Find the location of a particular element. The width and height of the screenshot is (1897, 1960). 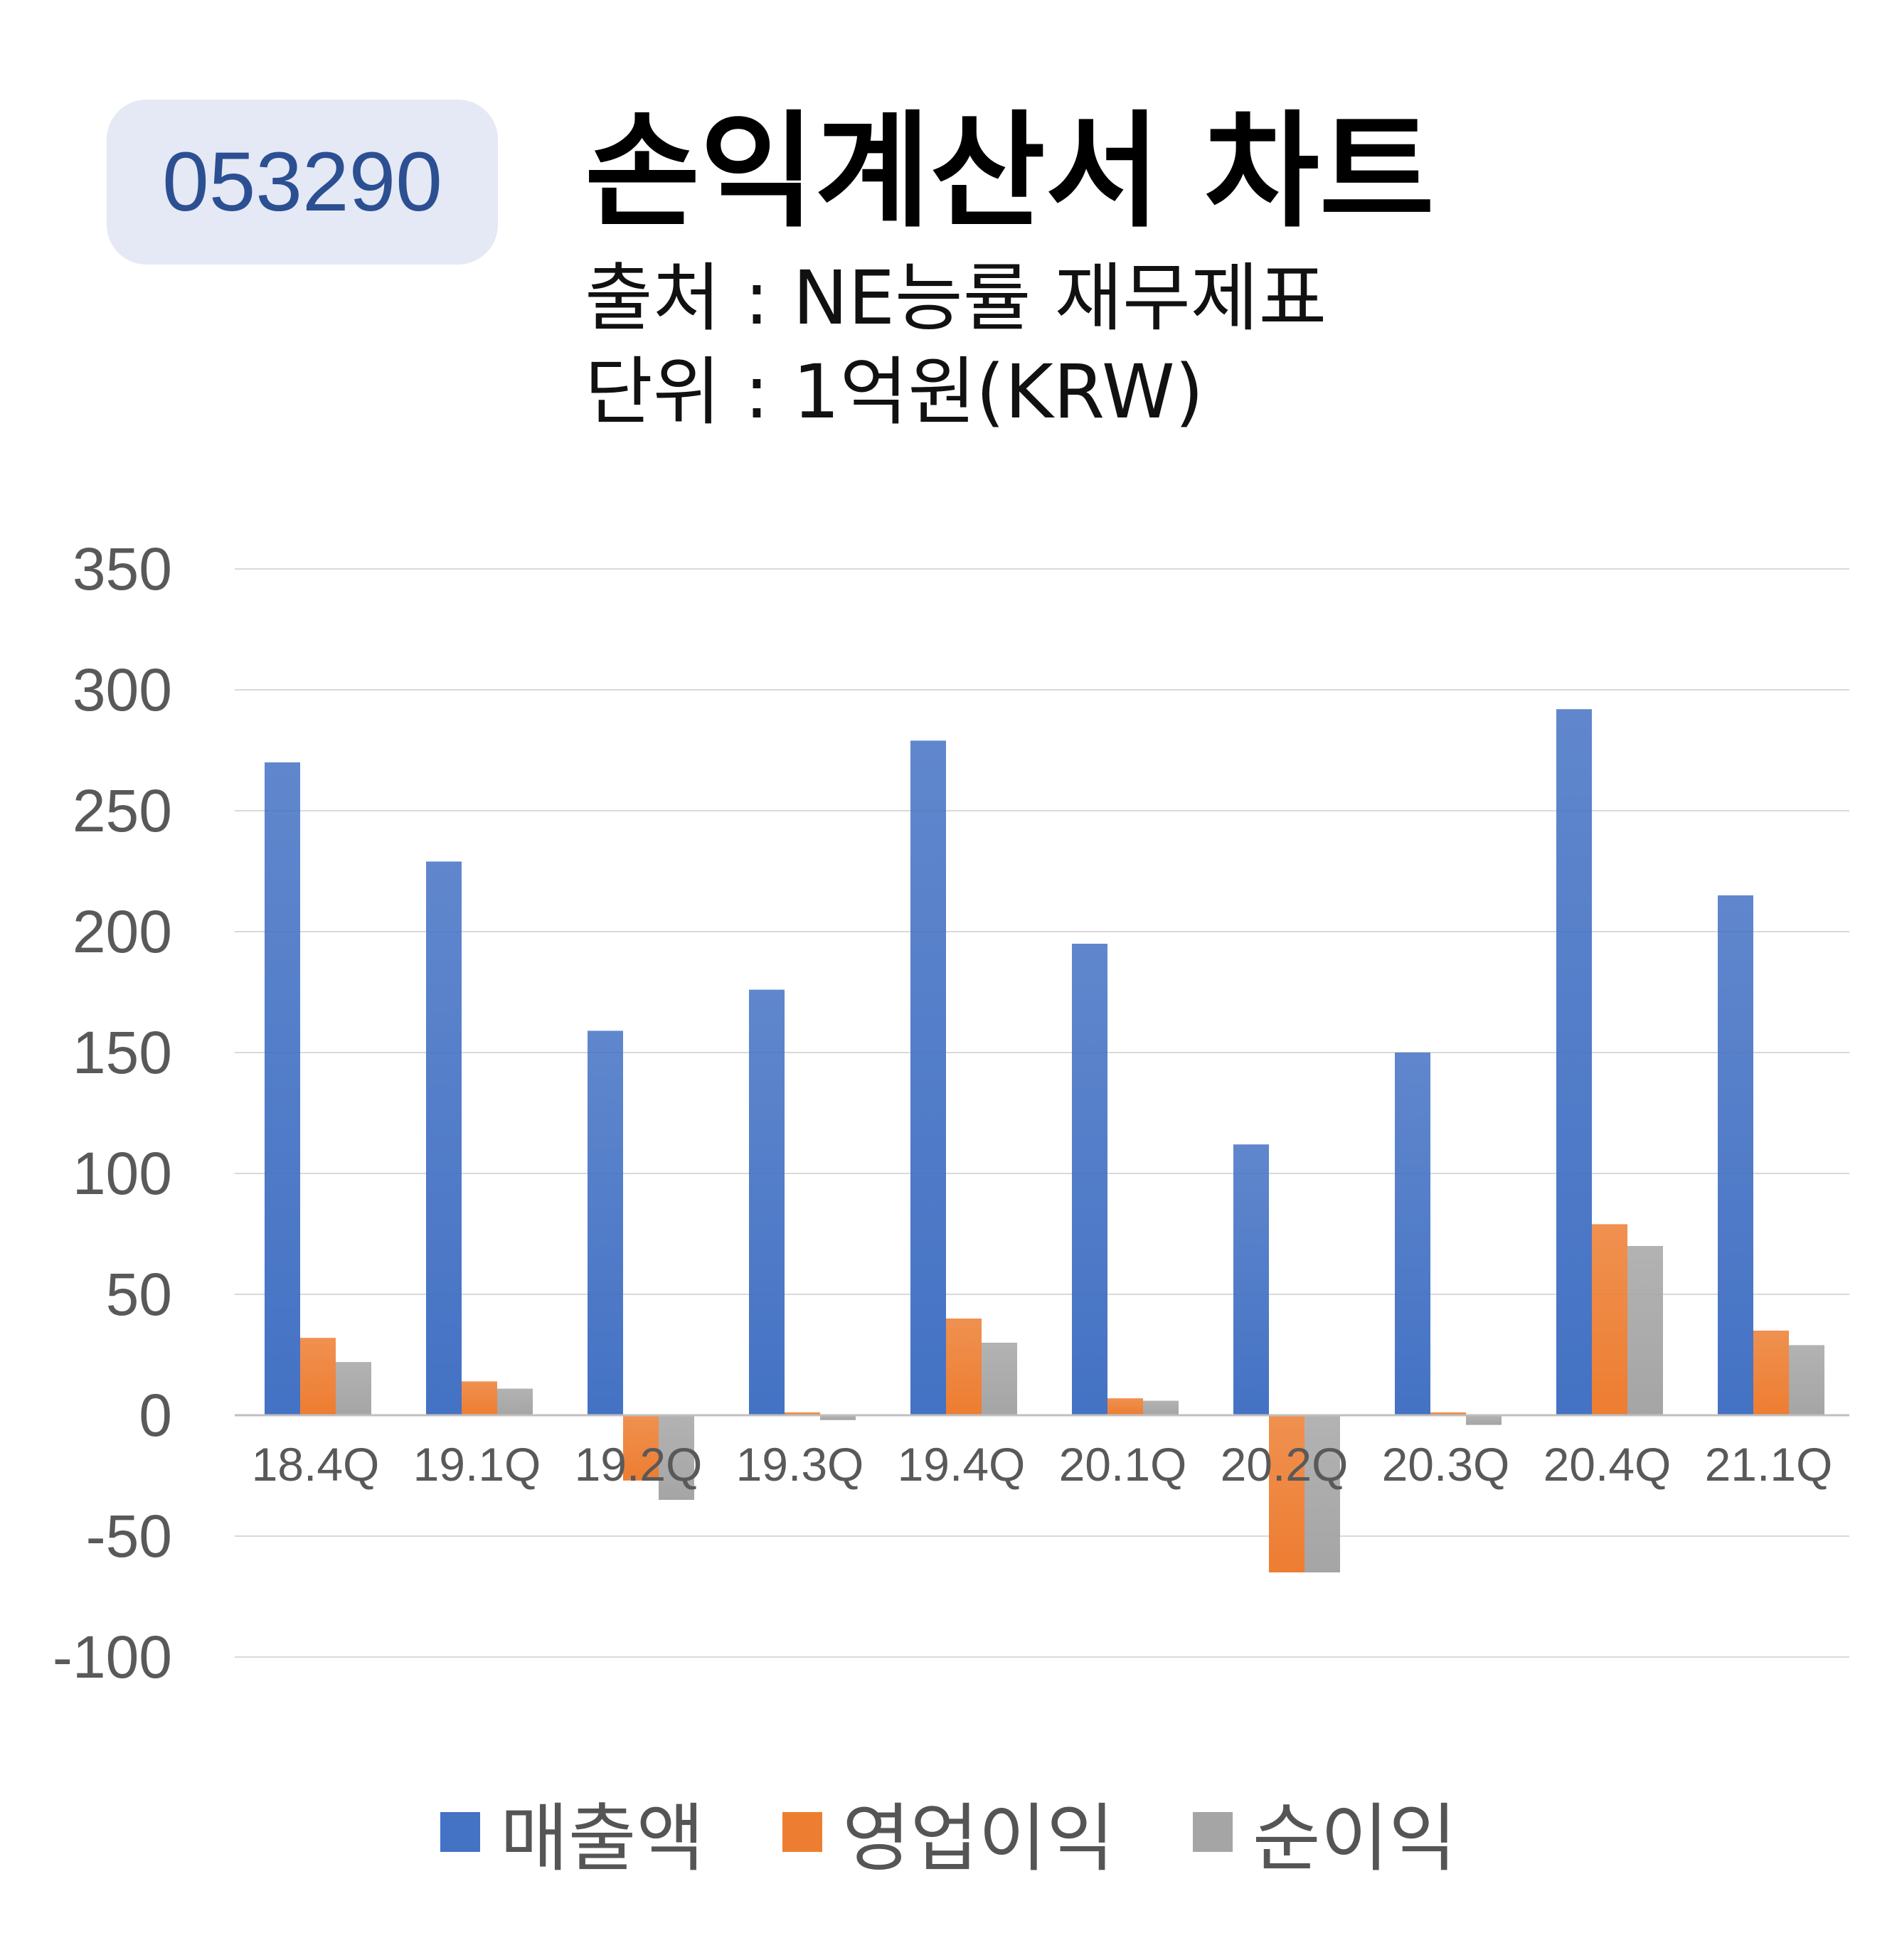

x-tick-label: 20.2Q is located at coordinates (1285, 1464).